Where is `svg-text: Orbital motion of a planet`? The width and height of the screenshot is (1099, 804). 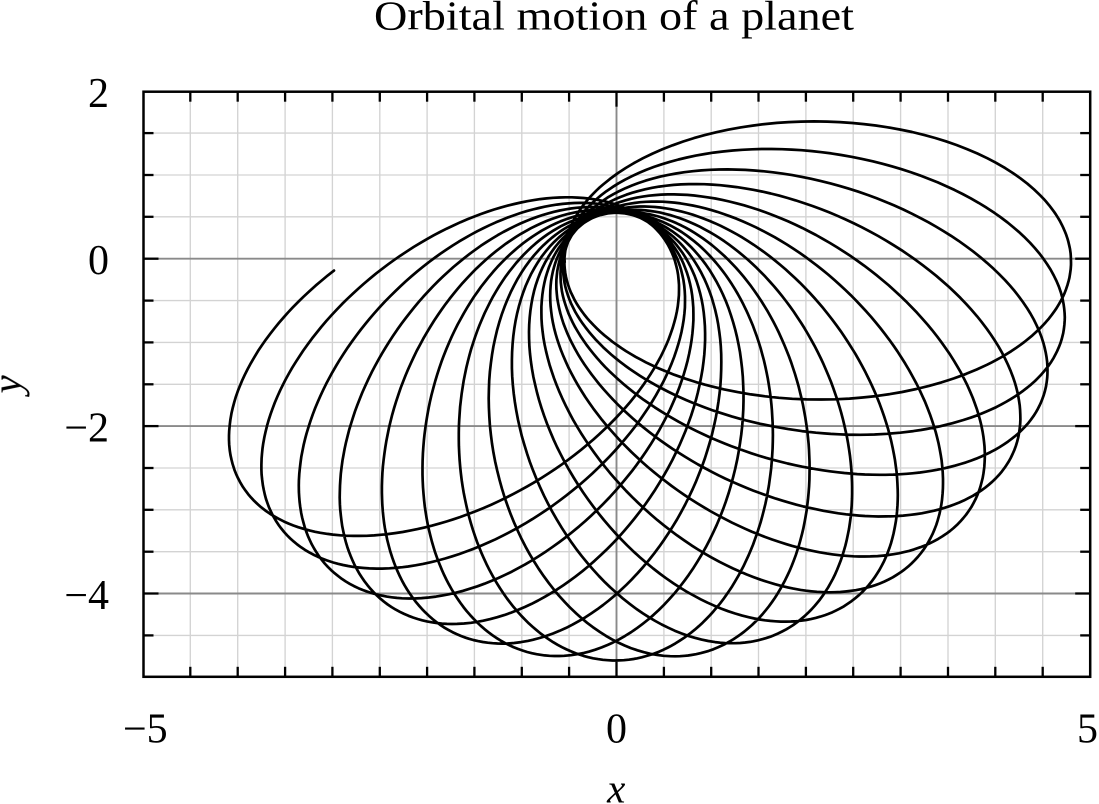 svg-text: Orbital motion of a planet is located at coordinates (614, 19).